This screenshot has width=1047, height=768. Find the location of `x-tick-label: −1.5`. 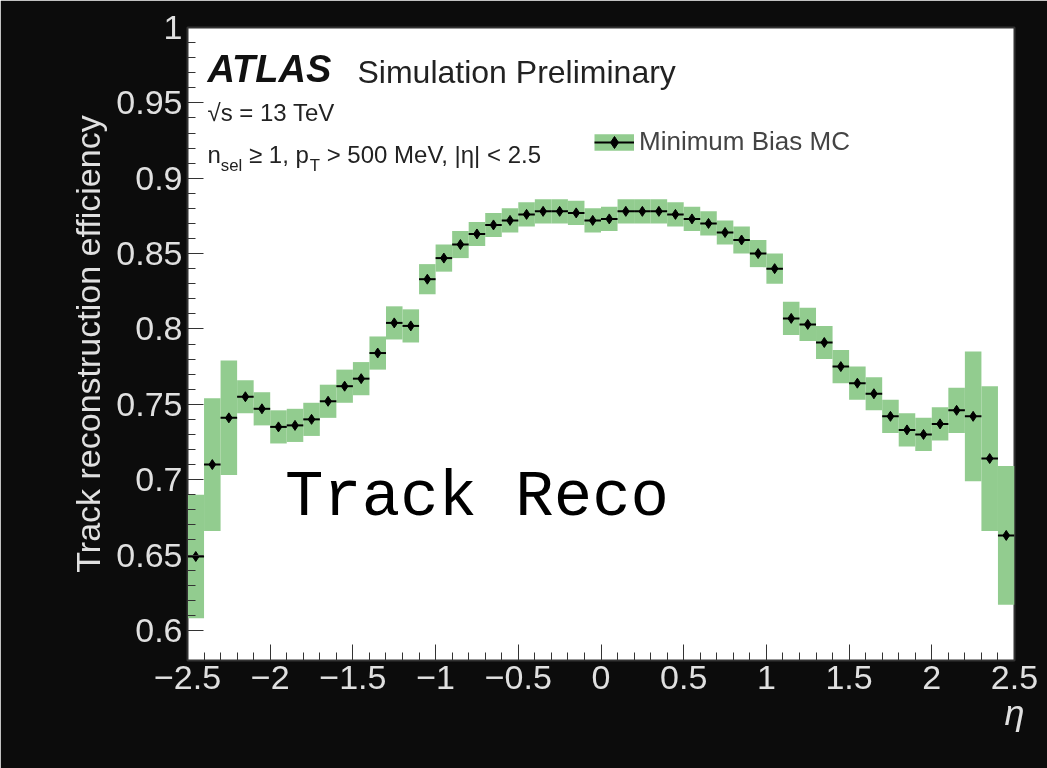

x-tick-label: −1.5 is located at coordinates (353, 676).